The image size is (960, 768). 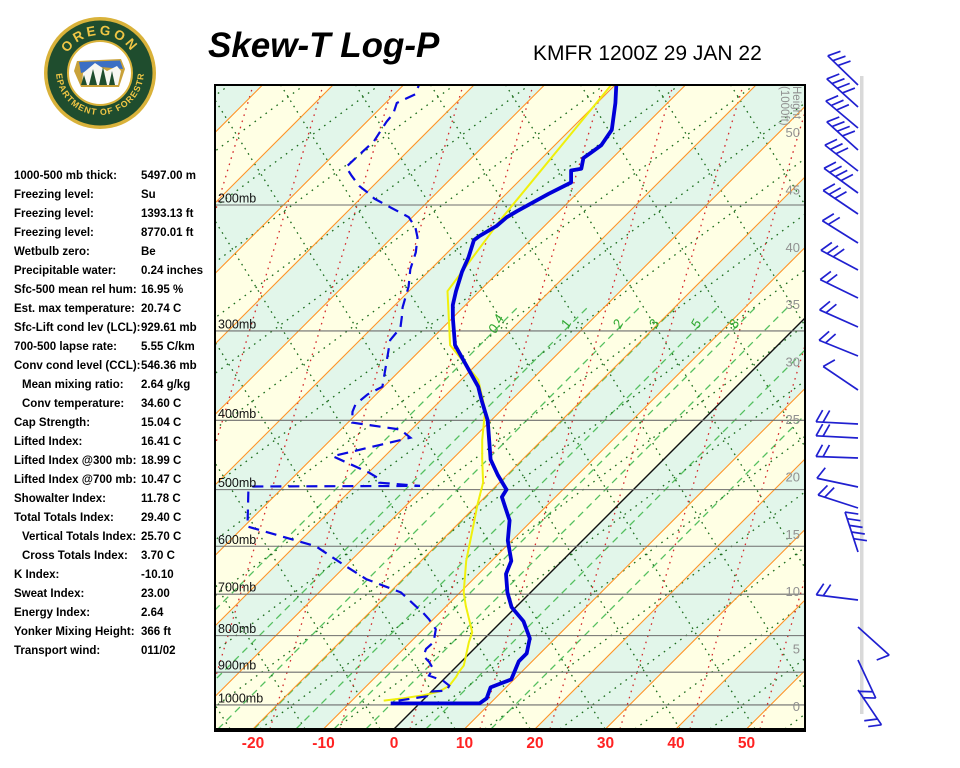 What do you see at coordinates (793, 534) in the screenshot?
I see `height-tick-label: 15` at bounding box center [793, 534].